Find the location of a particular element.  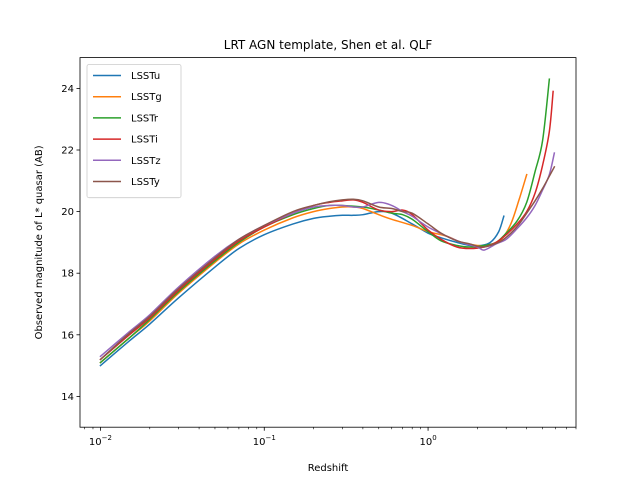

y-tick-label: 18 is located at coordinates (67, 274).